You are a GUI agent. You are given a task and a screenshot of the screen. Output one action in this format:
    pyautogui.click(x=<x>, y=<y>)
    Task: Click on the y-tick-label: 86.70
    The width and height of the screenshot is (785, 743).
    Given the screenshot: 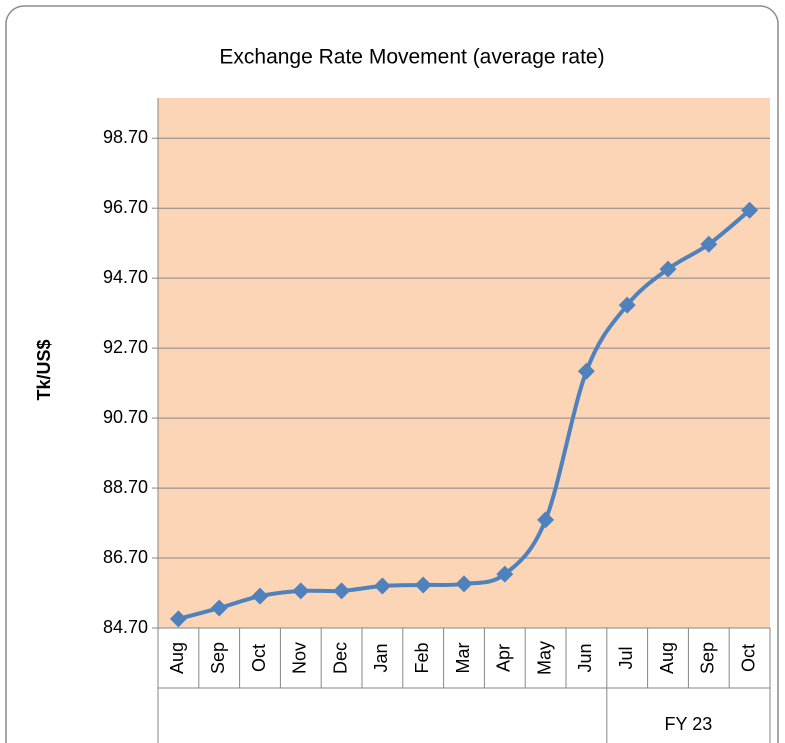 What is the action you would take?
    pyautogui.click(x=125, y=557)
    